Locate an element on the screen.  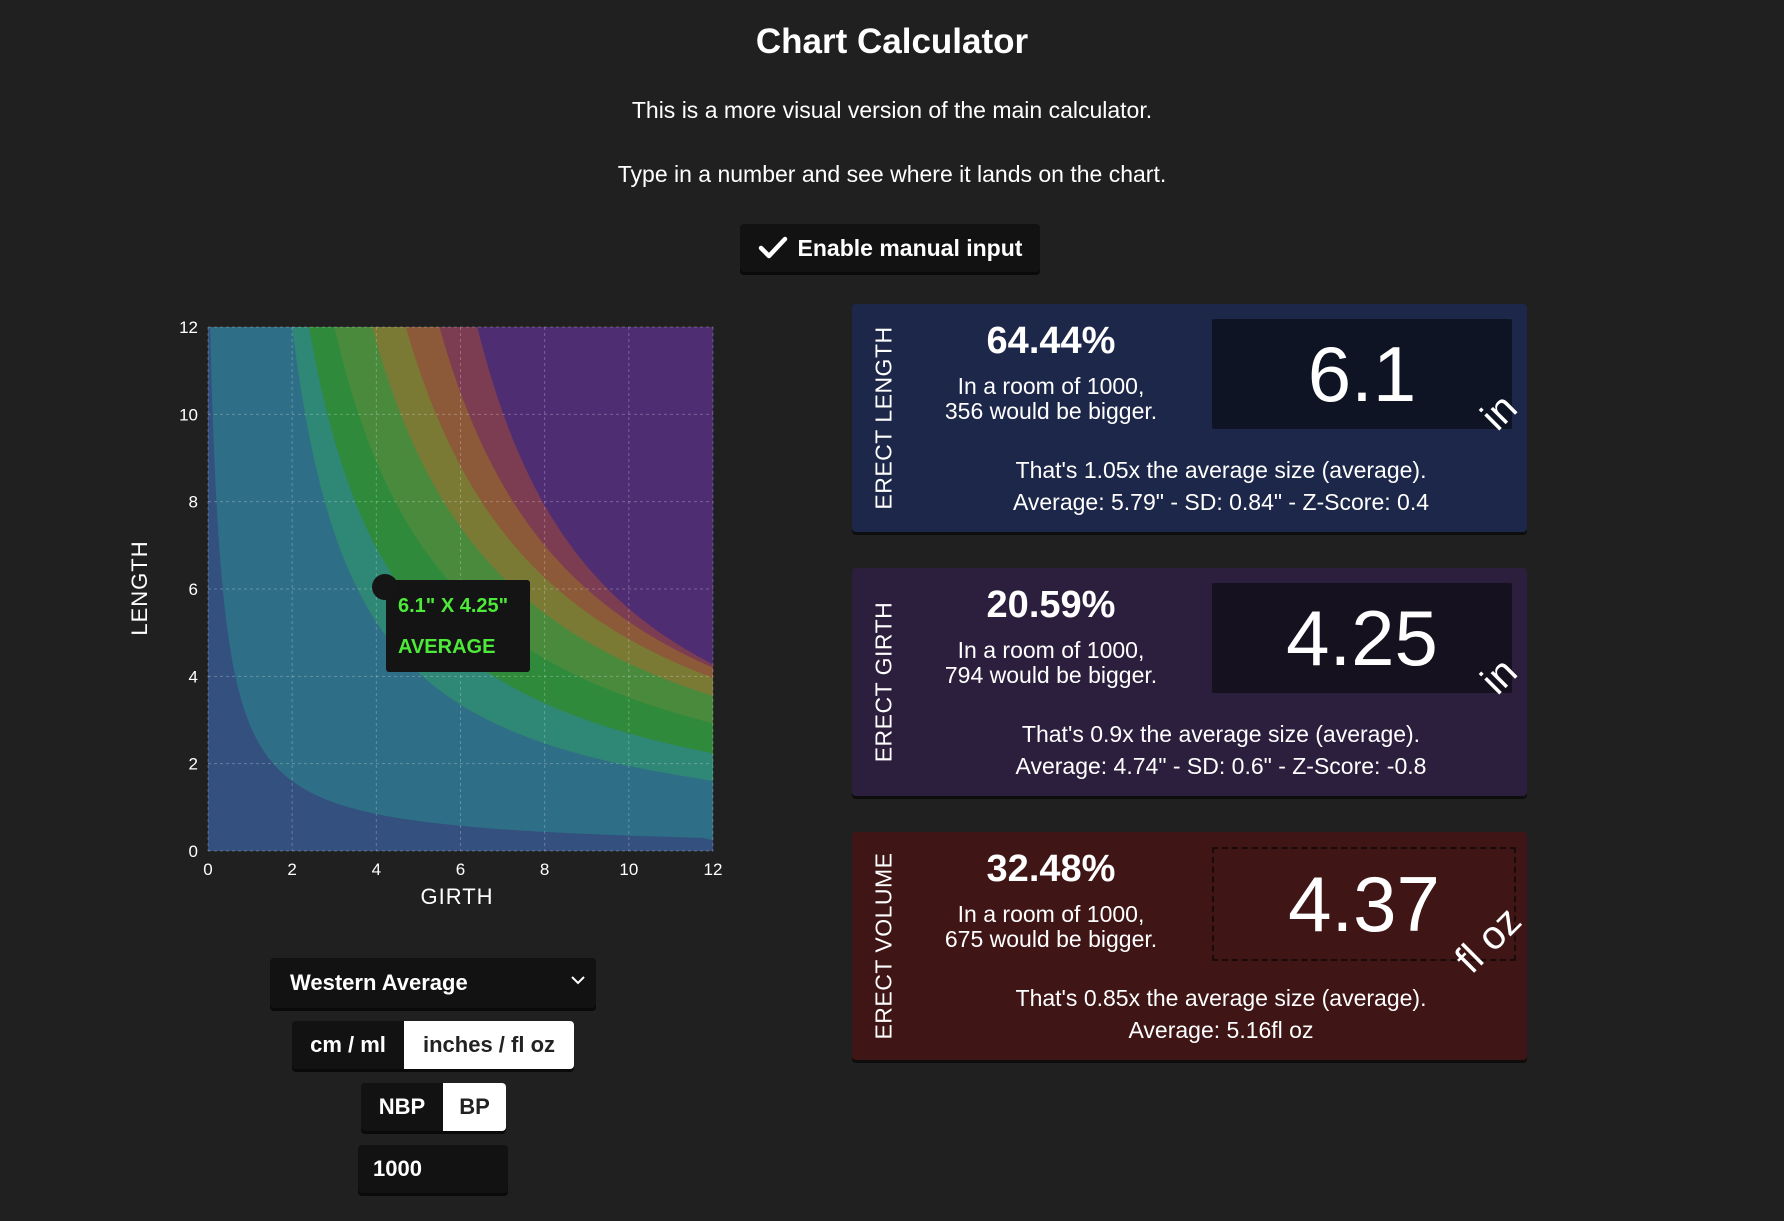
value: 4.25 is located at coordinates (1362, 637).